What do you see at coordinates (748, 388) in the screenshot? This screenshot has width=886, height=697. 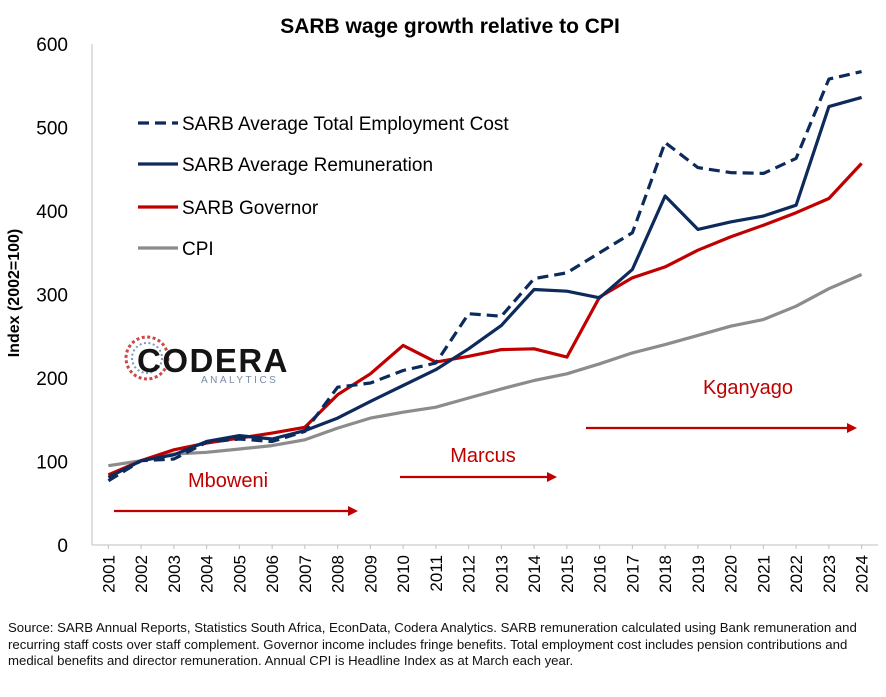 I see `tenure-label: Kganyago` at bounding box center [748, 388].